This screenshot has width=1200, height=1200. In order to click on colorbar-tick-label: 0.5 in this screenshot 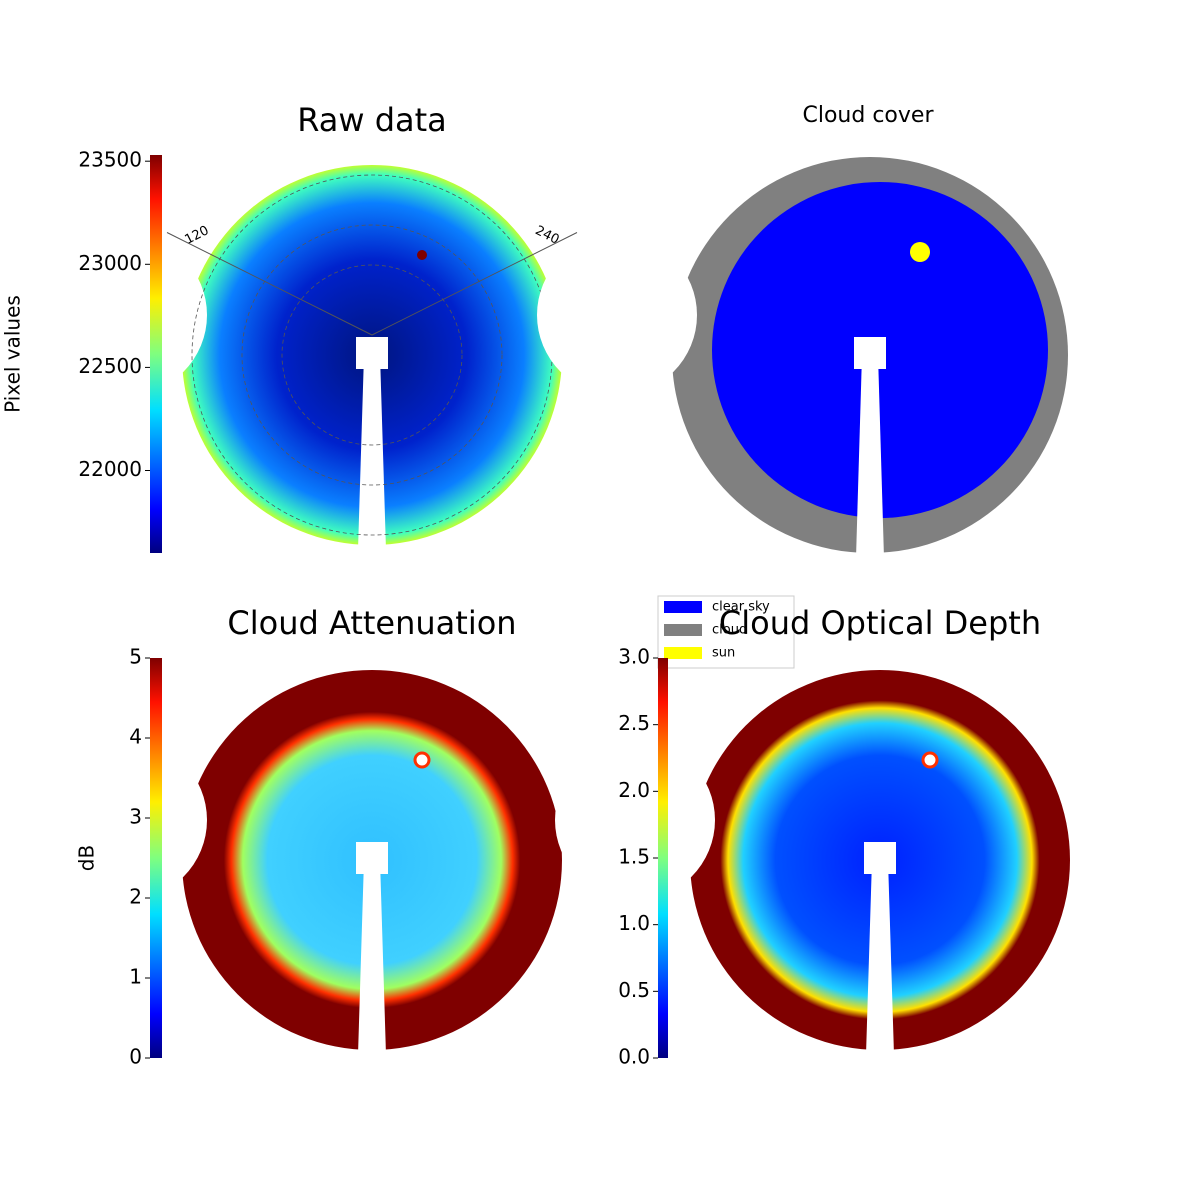, I will do `click(634, 990)`.